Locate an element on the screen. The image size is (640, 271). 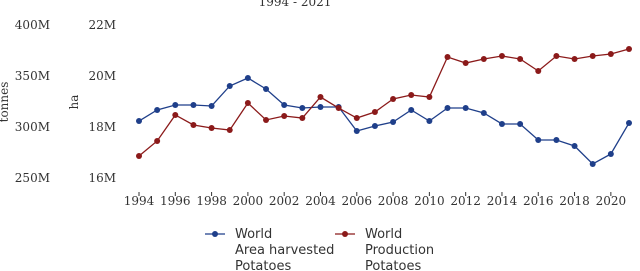
x-tick-label: 2018 is located at coordinates (574, 201).